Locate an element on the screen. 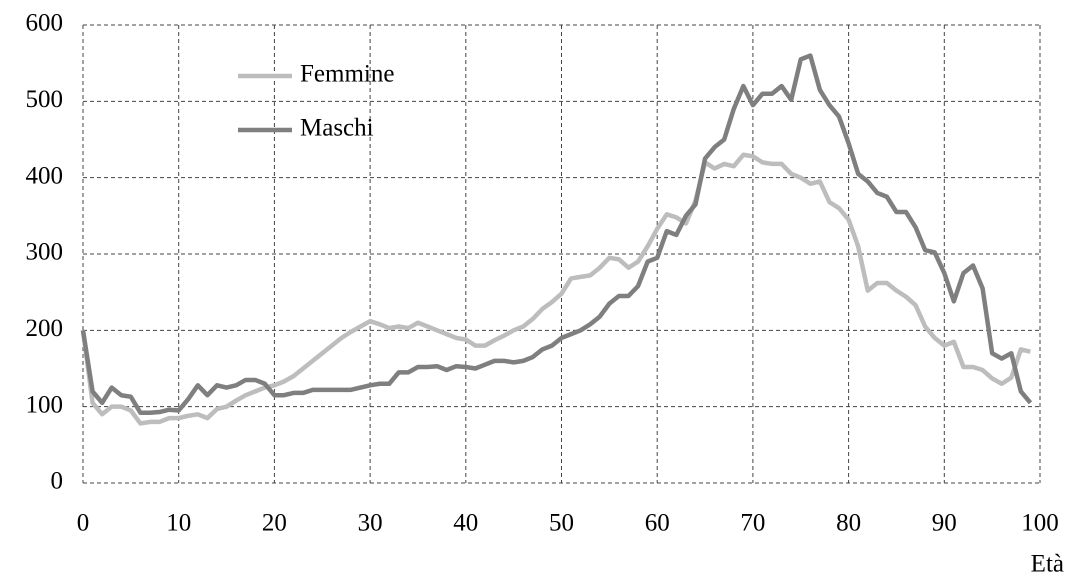 This screenshot has height=580, width=1068. y-tick-label: 400 is located at coordinates (45, 175).